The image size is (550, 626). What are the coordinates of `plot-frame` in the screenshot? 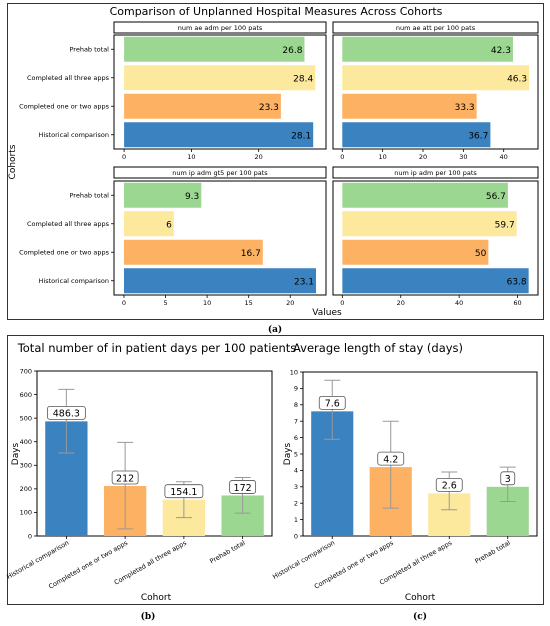 It's located at (154, 453).